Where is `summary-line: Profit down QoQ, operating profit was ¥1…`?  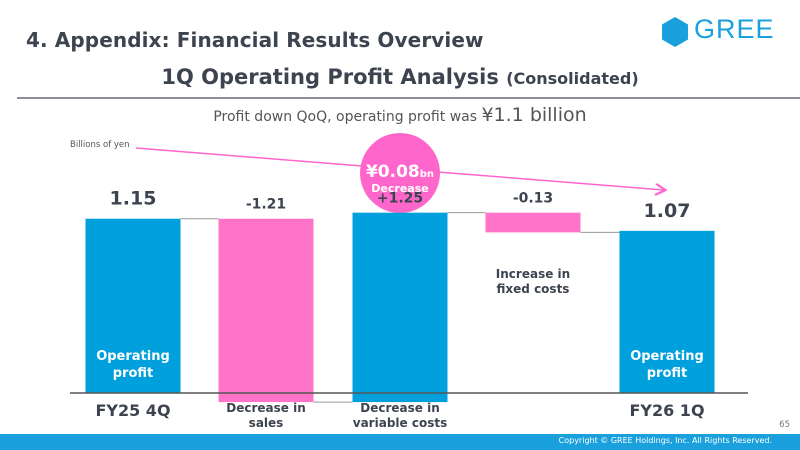
summary-line: Profit down QoQ, operating profit was ¥1… is located at coordinates (400, 115).